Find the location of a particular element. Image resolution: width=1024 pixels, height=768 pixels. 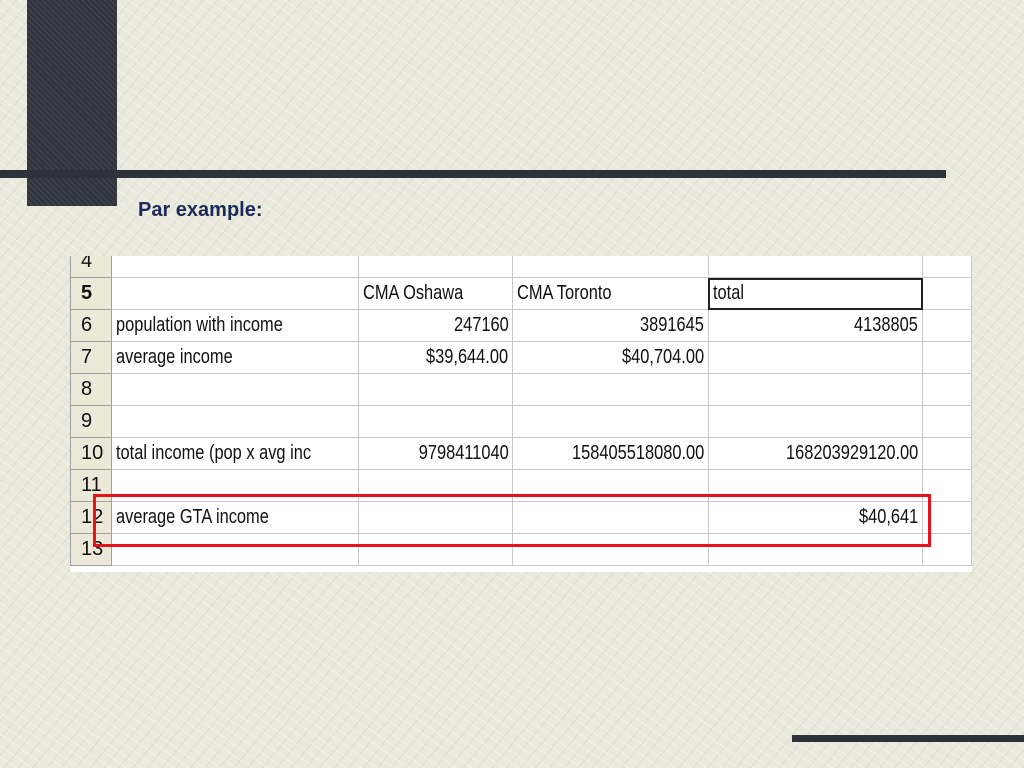

cell: CMA Toronto is located at coordinates (610, 293).